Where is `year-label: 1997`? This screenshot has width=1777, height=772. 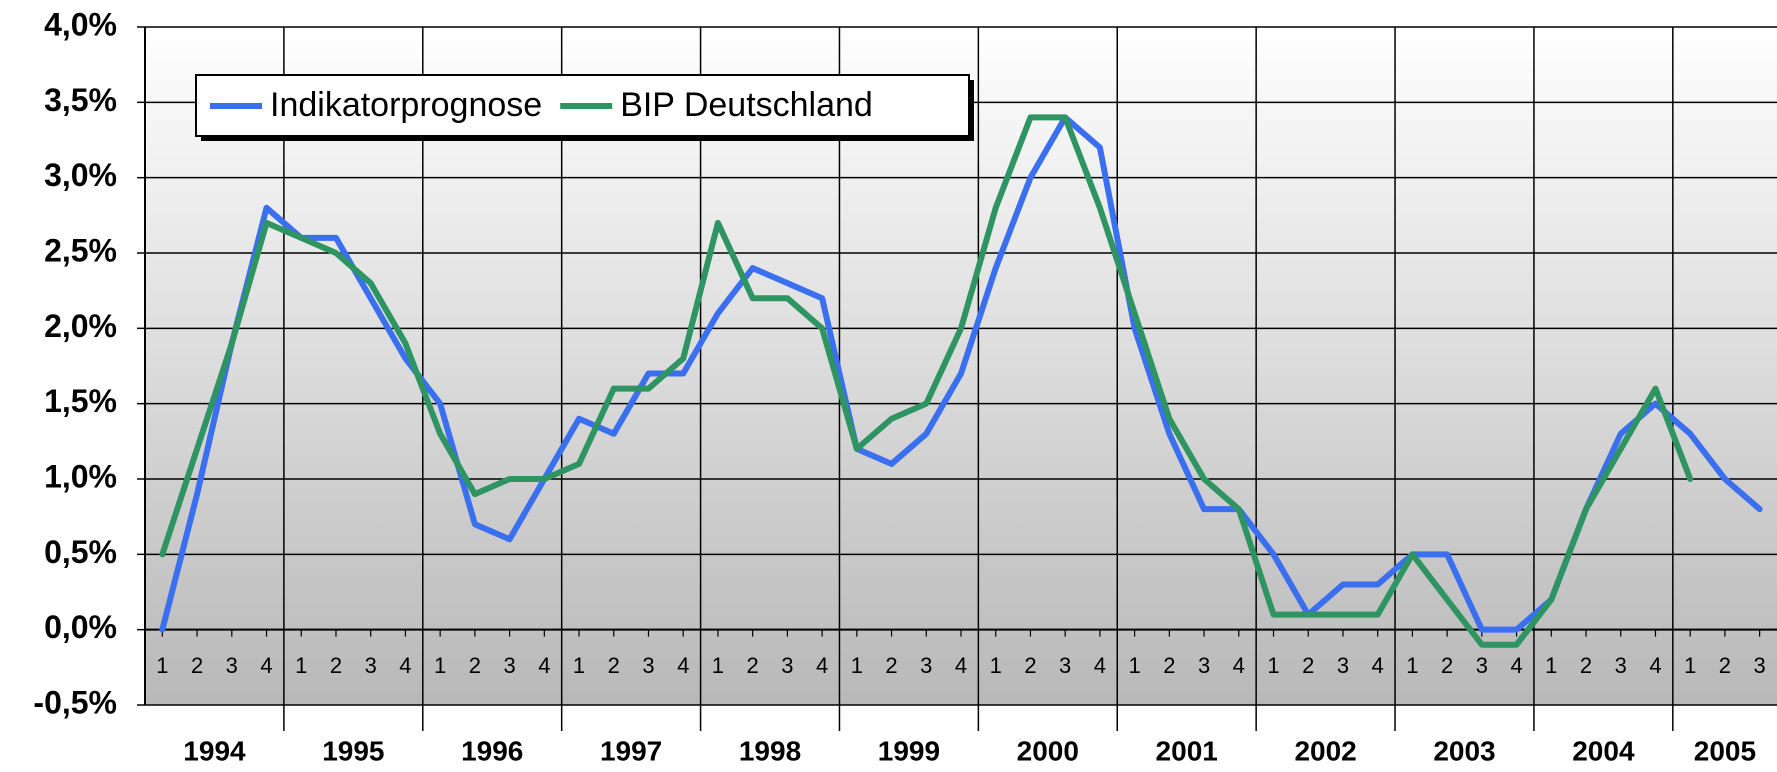 year-label: 1997 is located at coordinates (631, 750).